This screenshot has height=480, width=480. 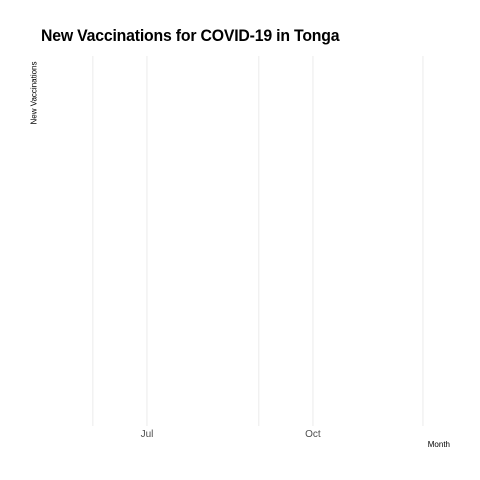 What do you see at coordinates (438, 444) in the screenshot?
I see `x-axis-label: Month` at bounding box center [438, 444].